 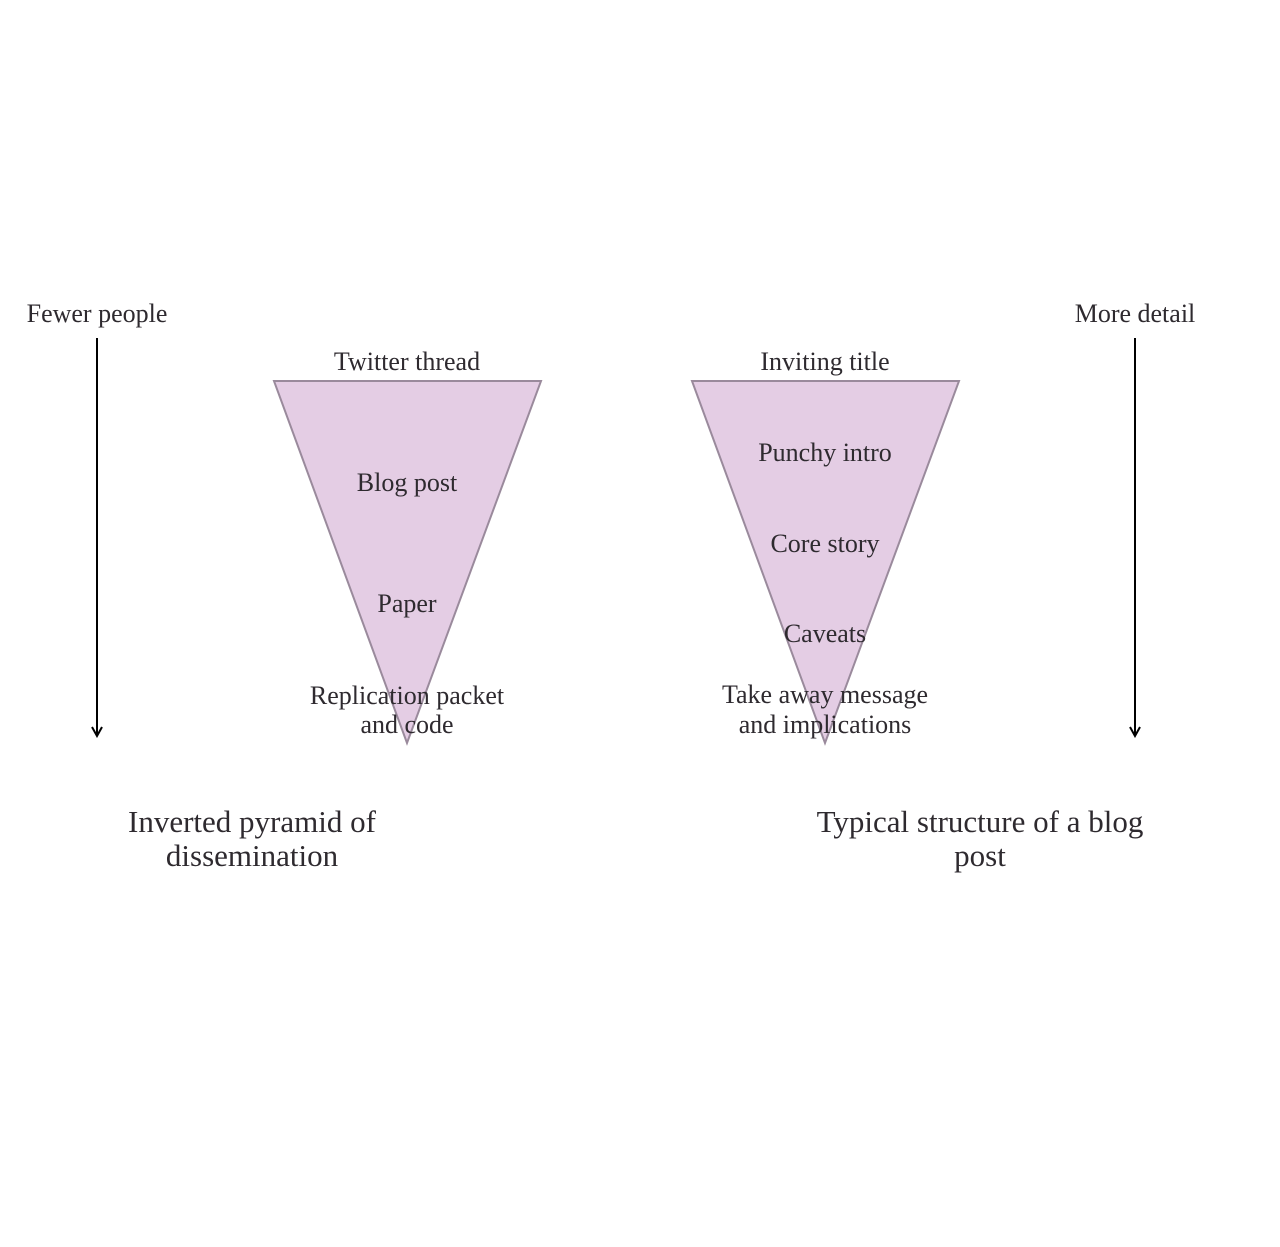 What do you see at coordinates (407, 361) in the screenshot?
I see `twitter-thread-label: Twitter thread` at bounding box center [407, 361].